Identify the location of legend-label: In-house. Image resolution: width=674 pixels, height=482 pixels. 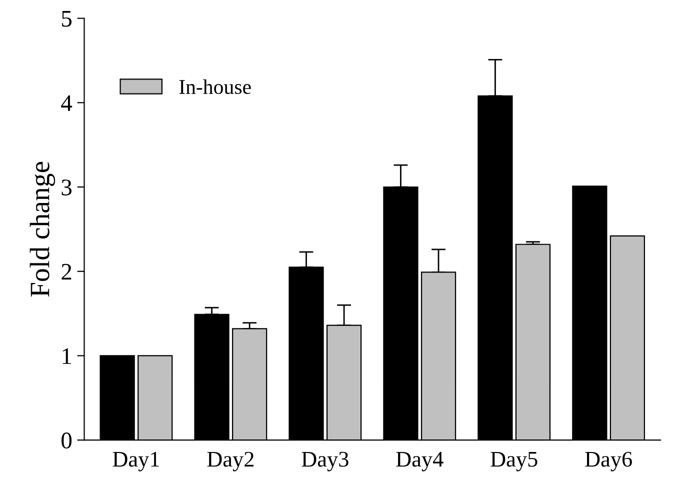
(215, 86).